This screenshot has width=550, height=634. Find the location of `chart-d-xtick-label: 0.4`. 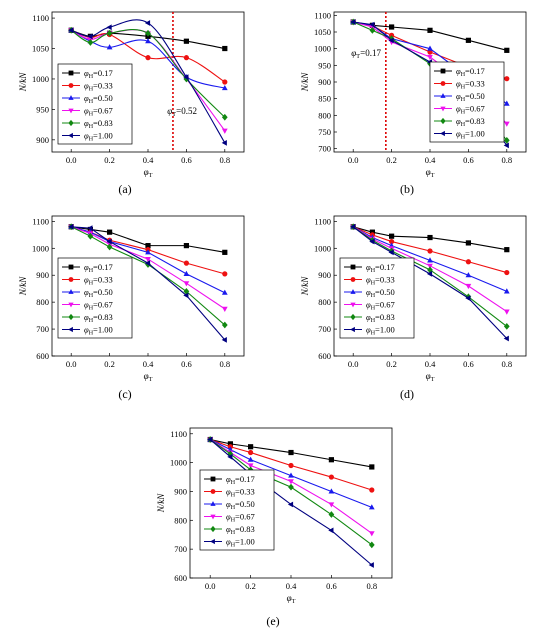

chart-d-xtick-label: 0.4 is located at coordinates (430, 364).